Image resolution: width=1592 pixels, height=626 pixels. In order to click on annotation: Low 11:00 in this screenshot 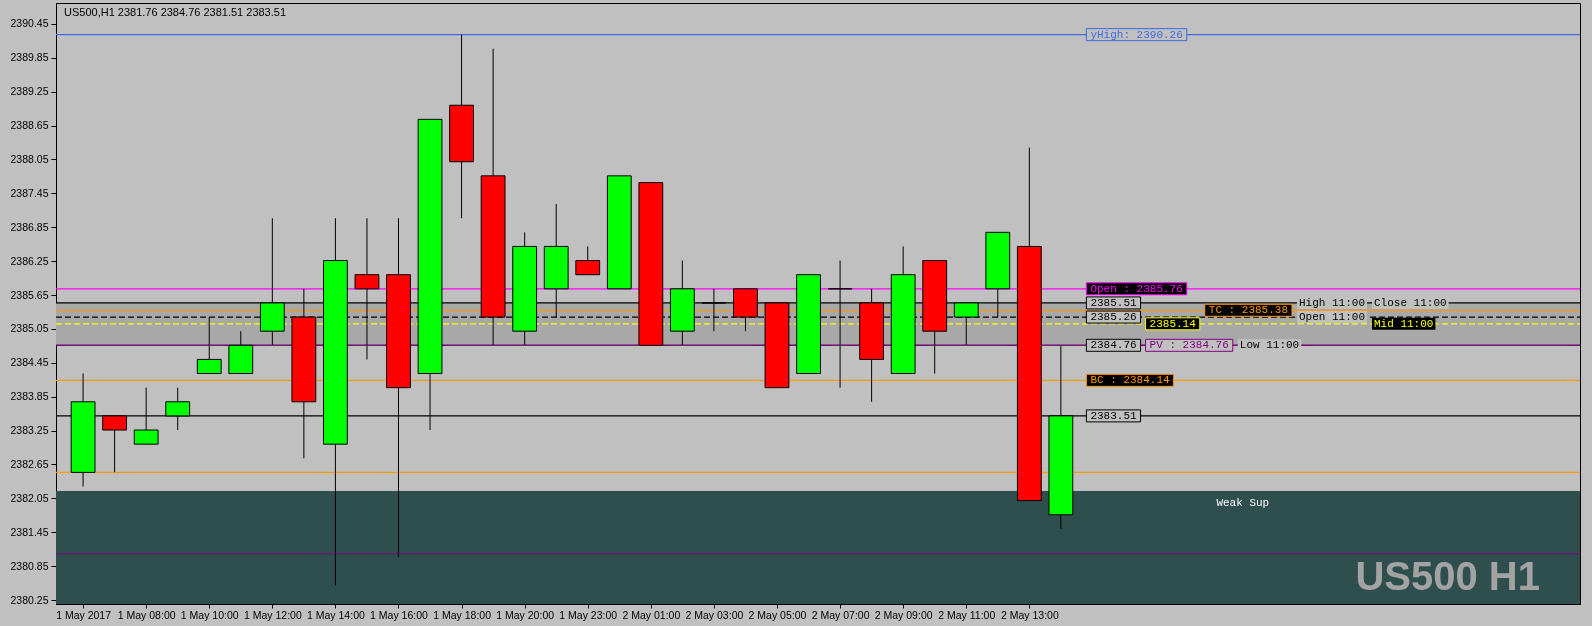, I will do `click(1269, 345)`.